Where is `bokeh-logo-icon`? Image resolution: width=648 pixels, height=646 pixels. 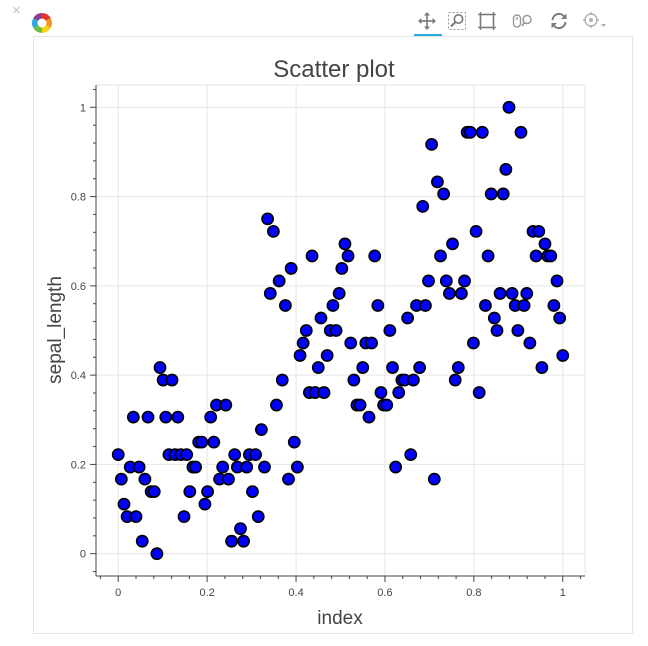 bokeh-logo-icon is located at coordinates (42, 23).